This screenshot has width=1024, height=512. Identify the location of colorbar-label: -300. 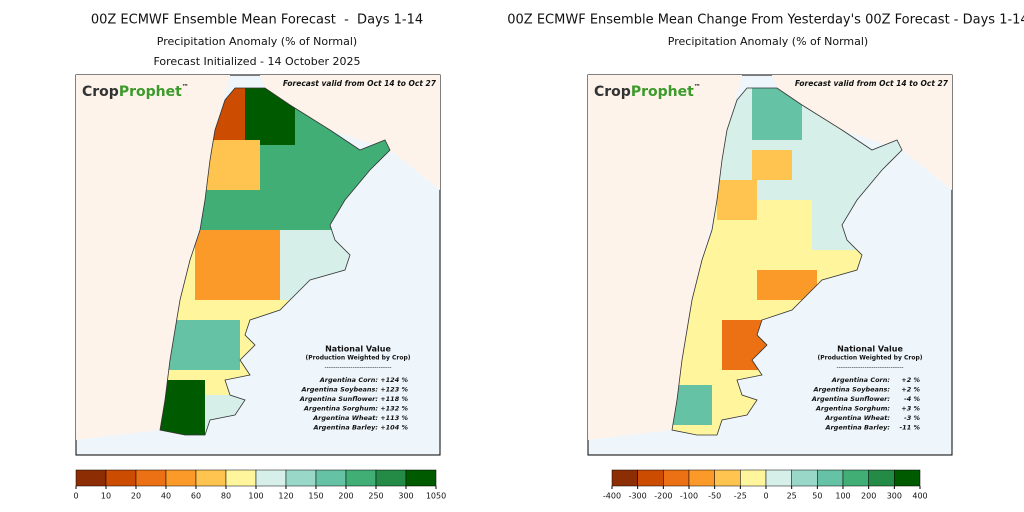
(638, 496).